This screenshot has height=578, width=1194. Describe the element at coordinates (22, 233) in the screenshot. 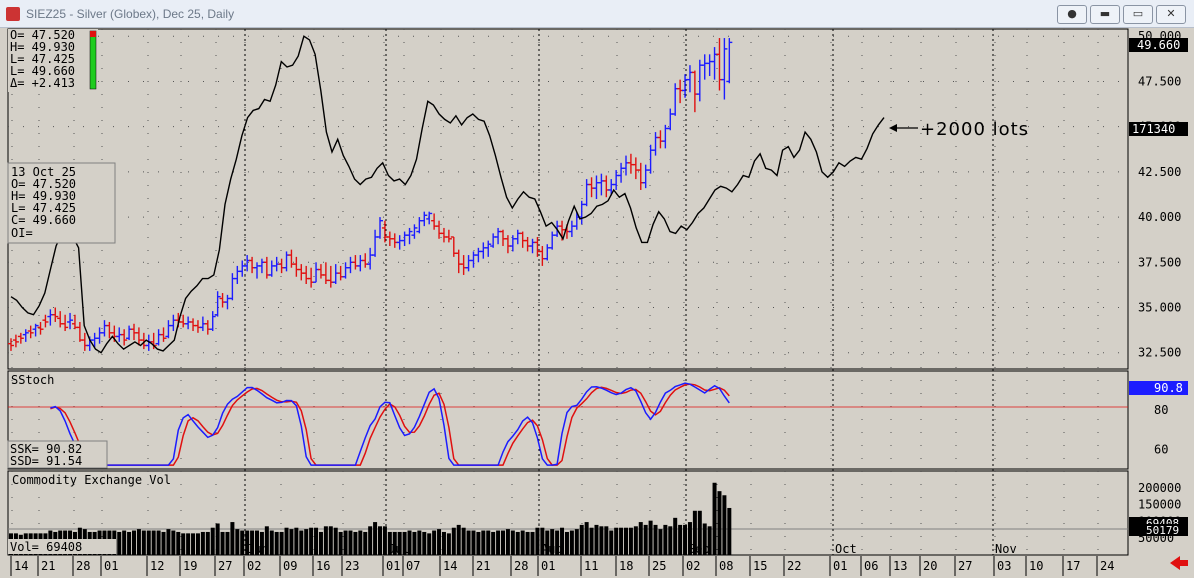

I see `info-oi: OI=` at that location.